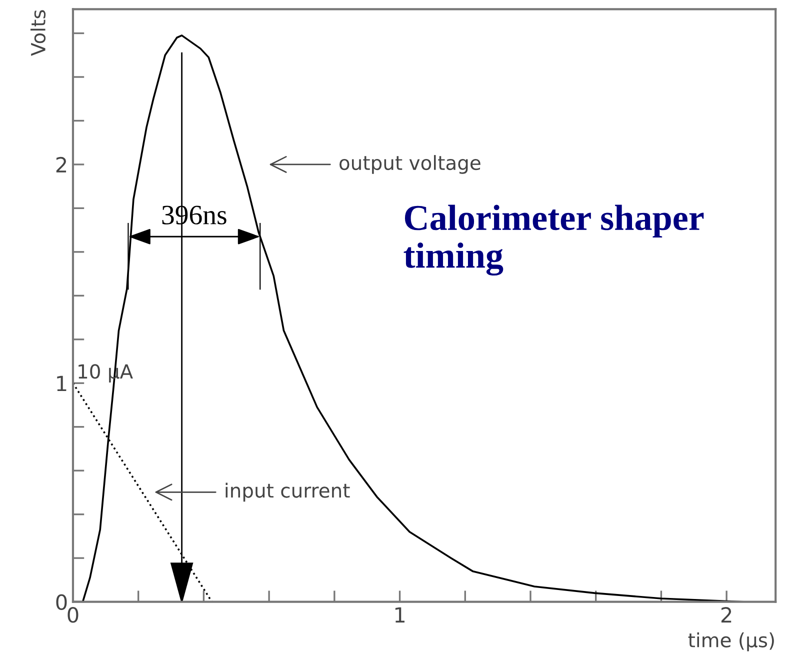 The width and height of the screenshot is (789, 657). Describe the element at coordinates (399, 615) in the screenshot. I see `x-tick-label: 1` at that location.